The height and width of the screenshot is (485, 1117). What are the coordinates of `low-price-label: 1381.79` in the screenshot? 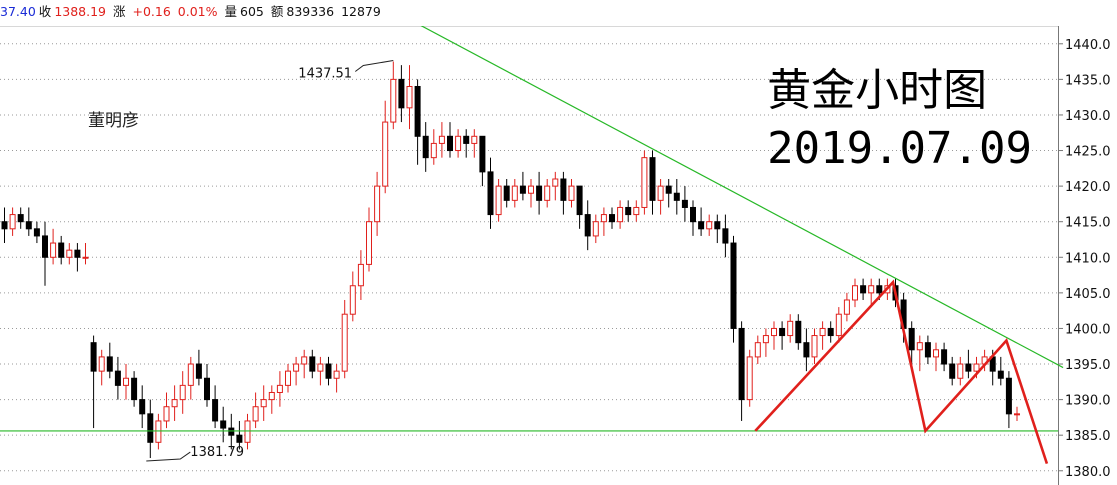 It's located at (217, 452).